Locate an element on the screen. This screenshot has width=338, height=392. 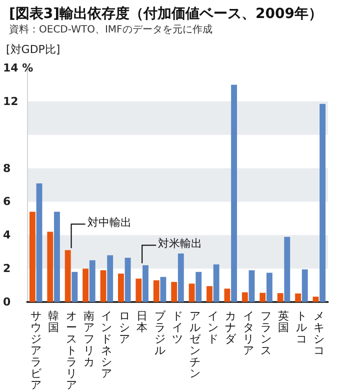
x-tick-label: 韓国 is located at coordinates (54, 321).